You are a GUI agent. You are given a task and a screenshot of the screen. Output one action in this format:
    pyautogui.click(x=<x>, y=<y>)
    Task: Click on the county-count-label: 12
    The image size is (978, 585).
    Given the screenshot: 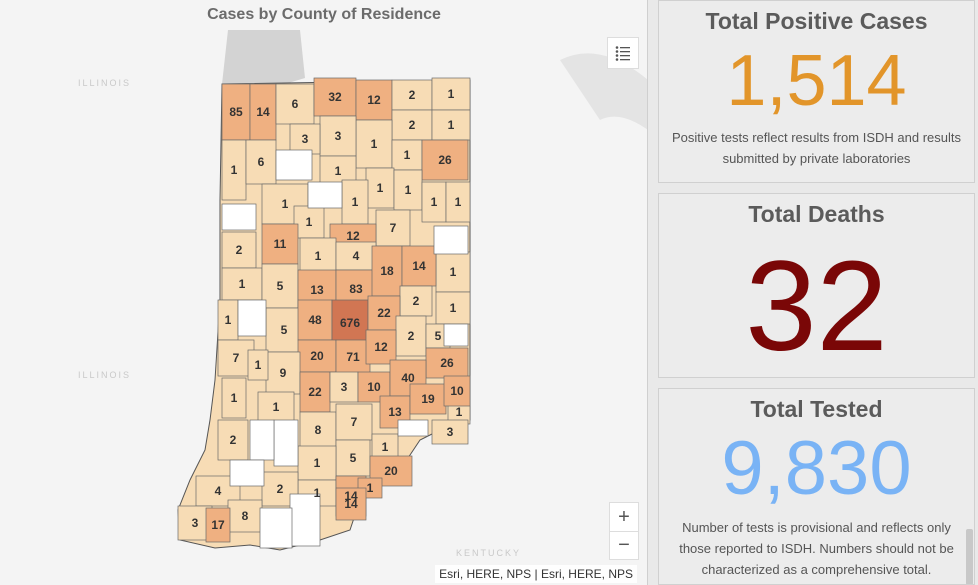 What is the action you would take?
    pyautogui.click(x=374, y=100)
    